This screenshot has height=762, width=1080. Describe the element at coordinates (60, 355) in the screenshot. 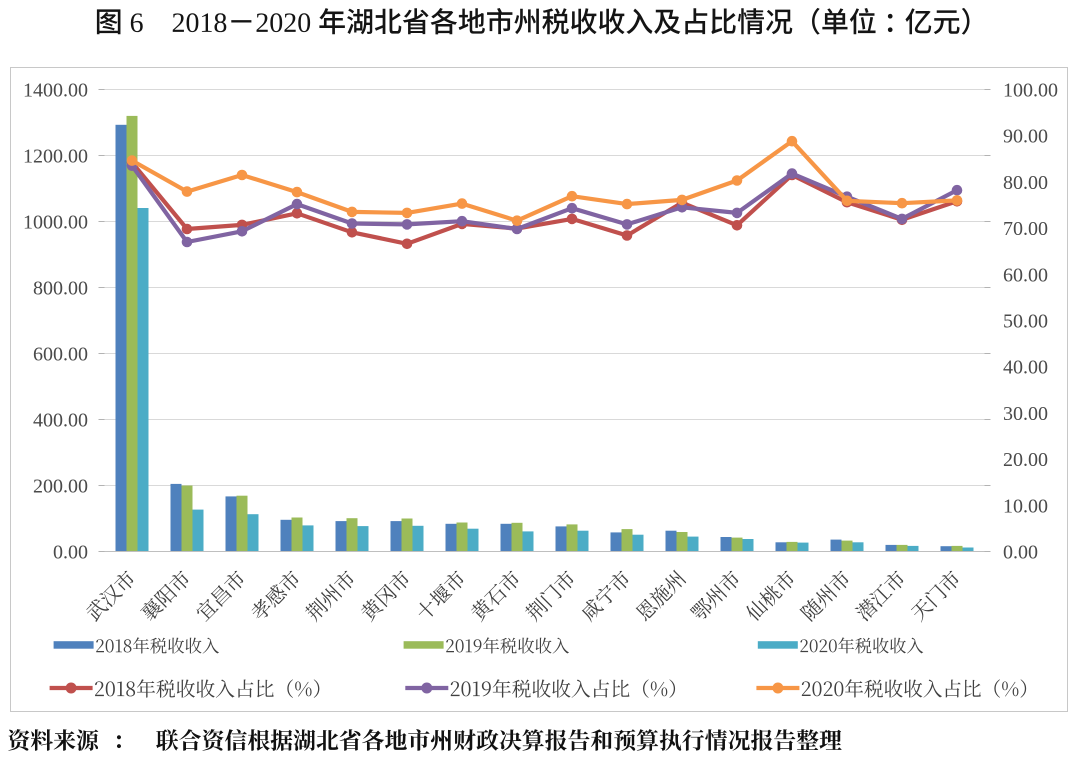

I see `svg-text: 600.00` at that location.